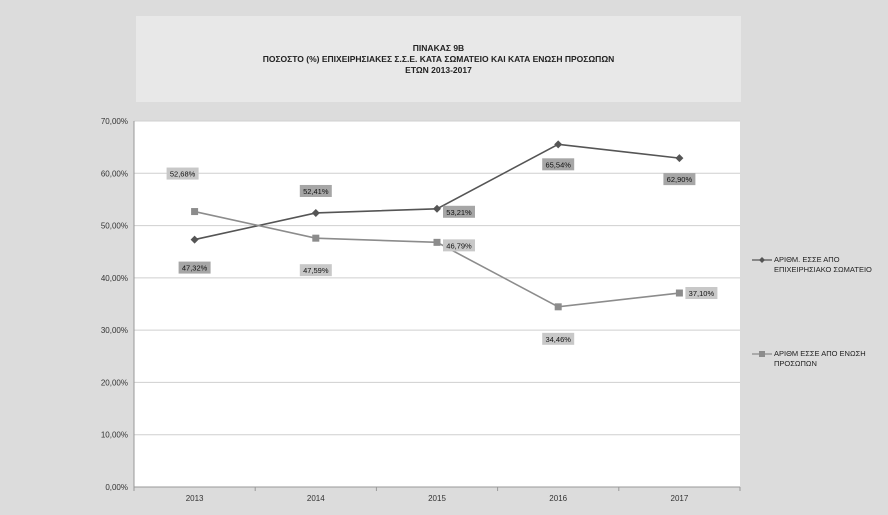  What do you see at coordinates (558, 498) in the screenshot?
I see `x-tick-label: 2016` at bounding box center [558, 498].